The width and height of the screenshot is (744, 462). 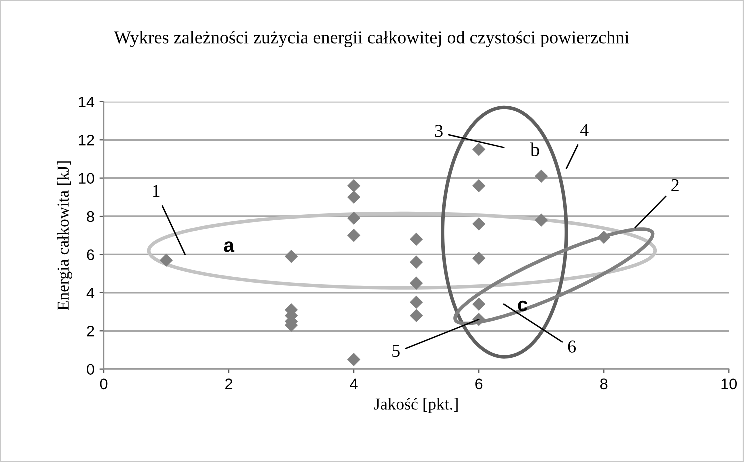 I want to click on y-tick-label: 0, so click(x=90, y=370).